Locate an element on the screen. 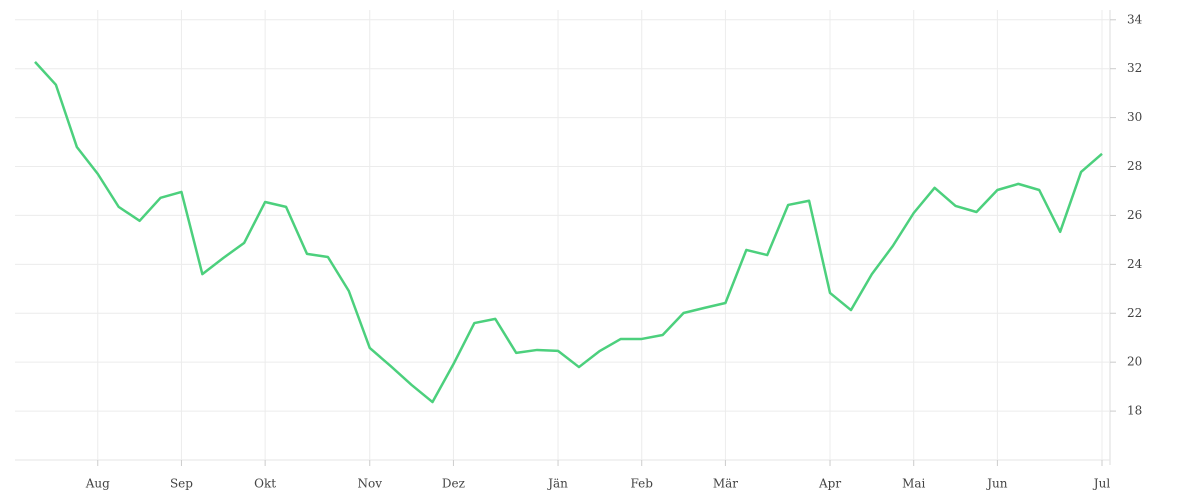 The width and height of the screenshot is (1200, 504). y-tick-label: 26 is located at coordinates (1134, 215).